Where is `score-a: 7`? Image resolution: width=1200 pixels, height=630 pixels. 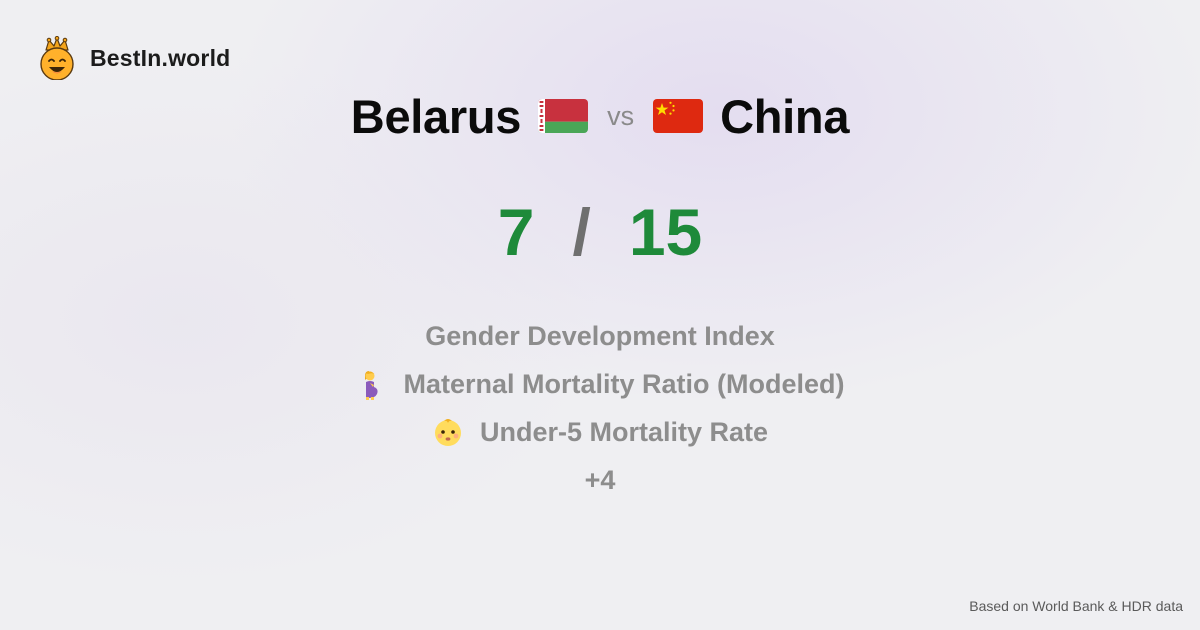 score-a: 7 is located at coordinates (516, 232).